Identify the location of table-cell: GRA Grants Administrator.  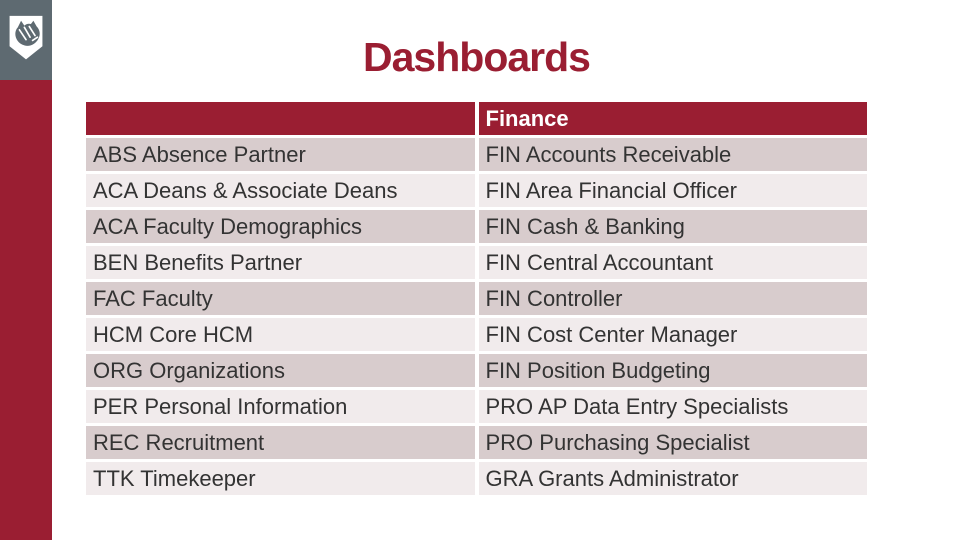
(672, 478).